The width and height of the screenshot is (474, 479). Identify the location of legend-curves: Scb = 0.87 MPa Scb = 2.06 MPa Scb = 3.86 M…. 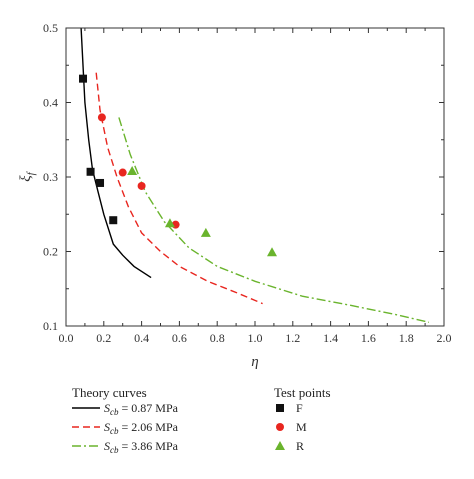
(125, 428).